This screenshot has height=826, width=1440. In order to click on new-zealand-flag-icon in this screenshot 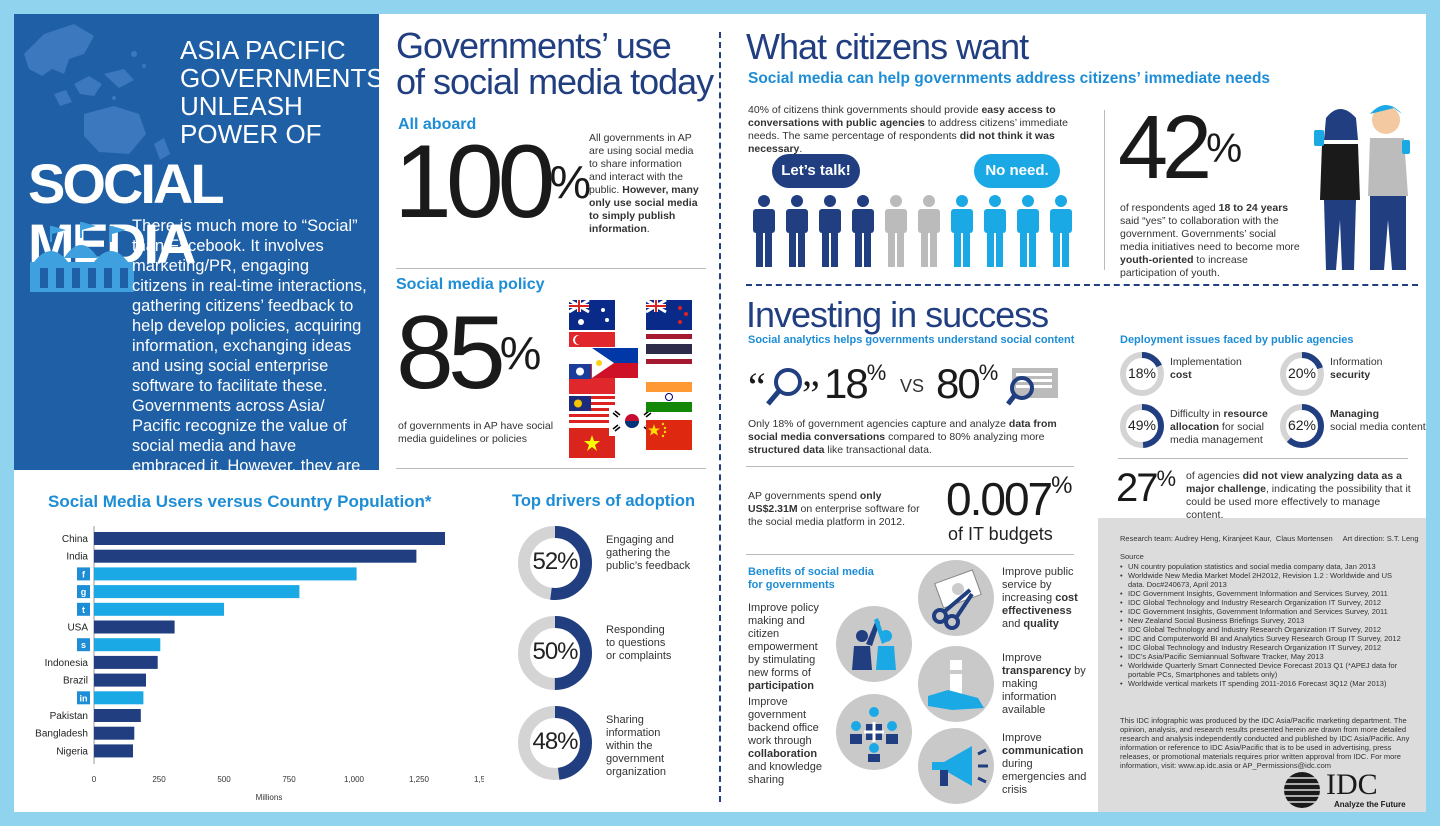, I will do `click(669, 315)`.